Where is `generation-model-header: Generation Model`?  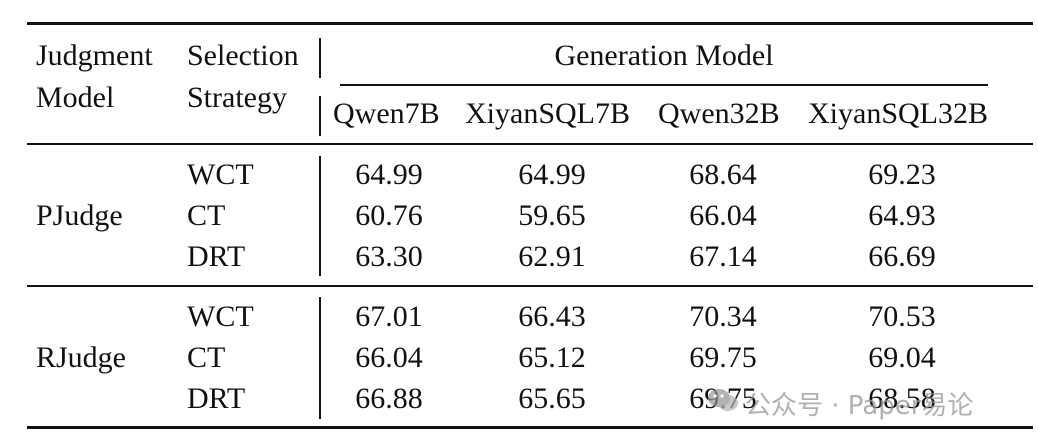
generation-model-header: Generation Model is located at coordinates (664, 55).